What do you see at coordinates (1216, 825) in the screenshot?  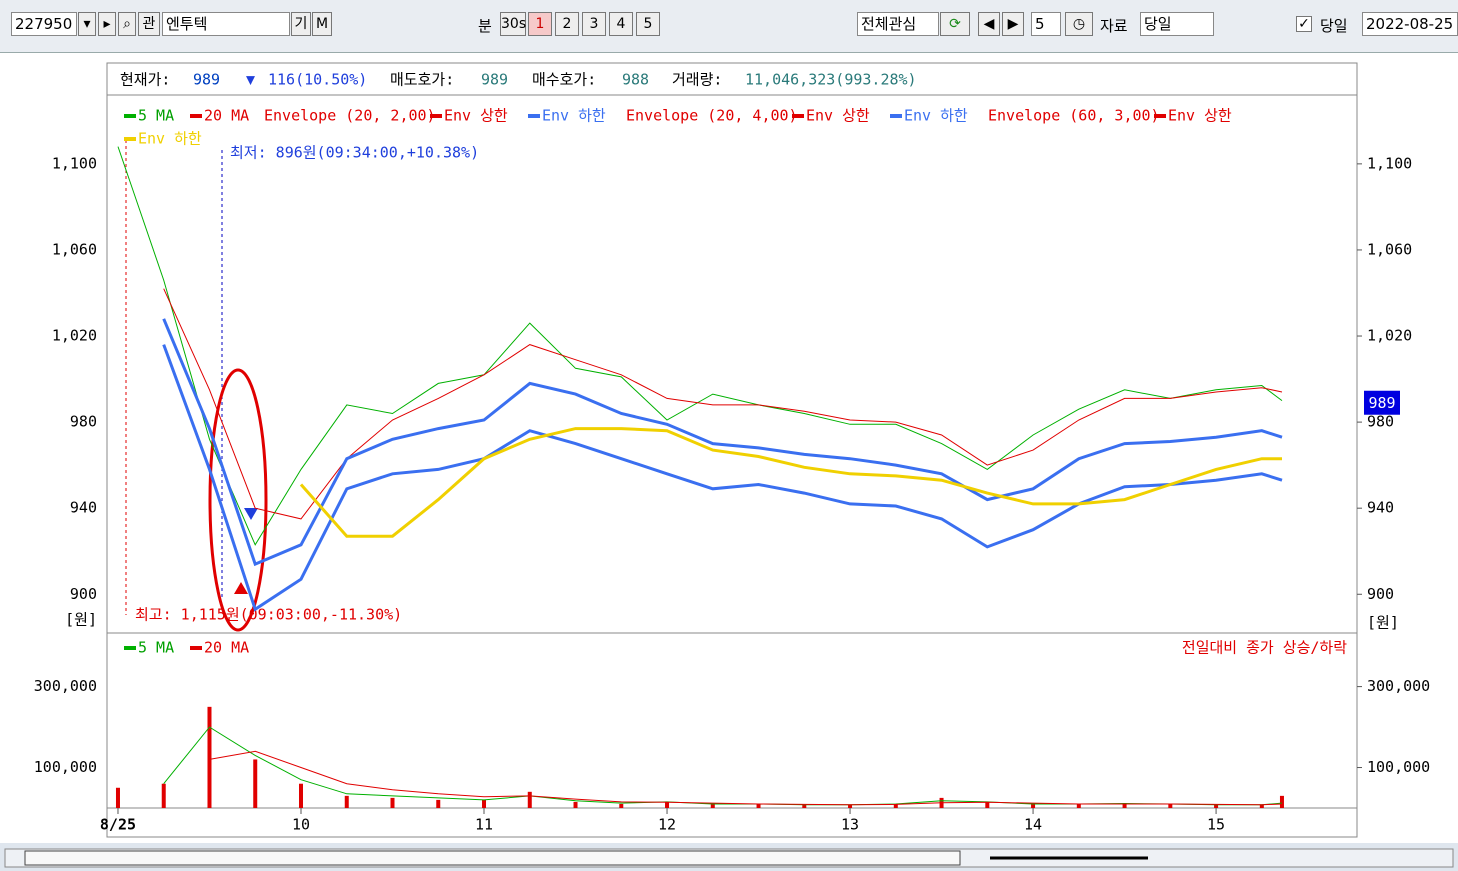 I see `x-tick-label: 15` at bounding box center [1216, 825].